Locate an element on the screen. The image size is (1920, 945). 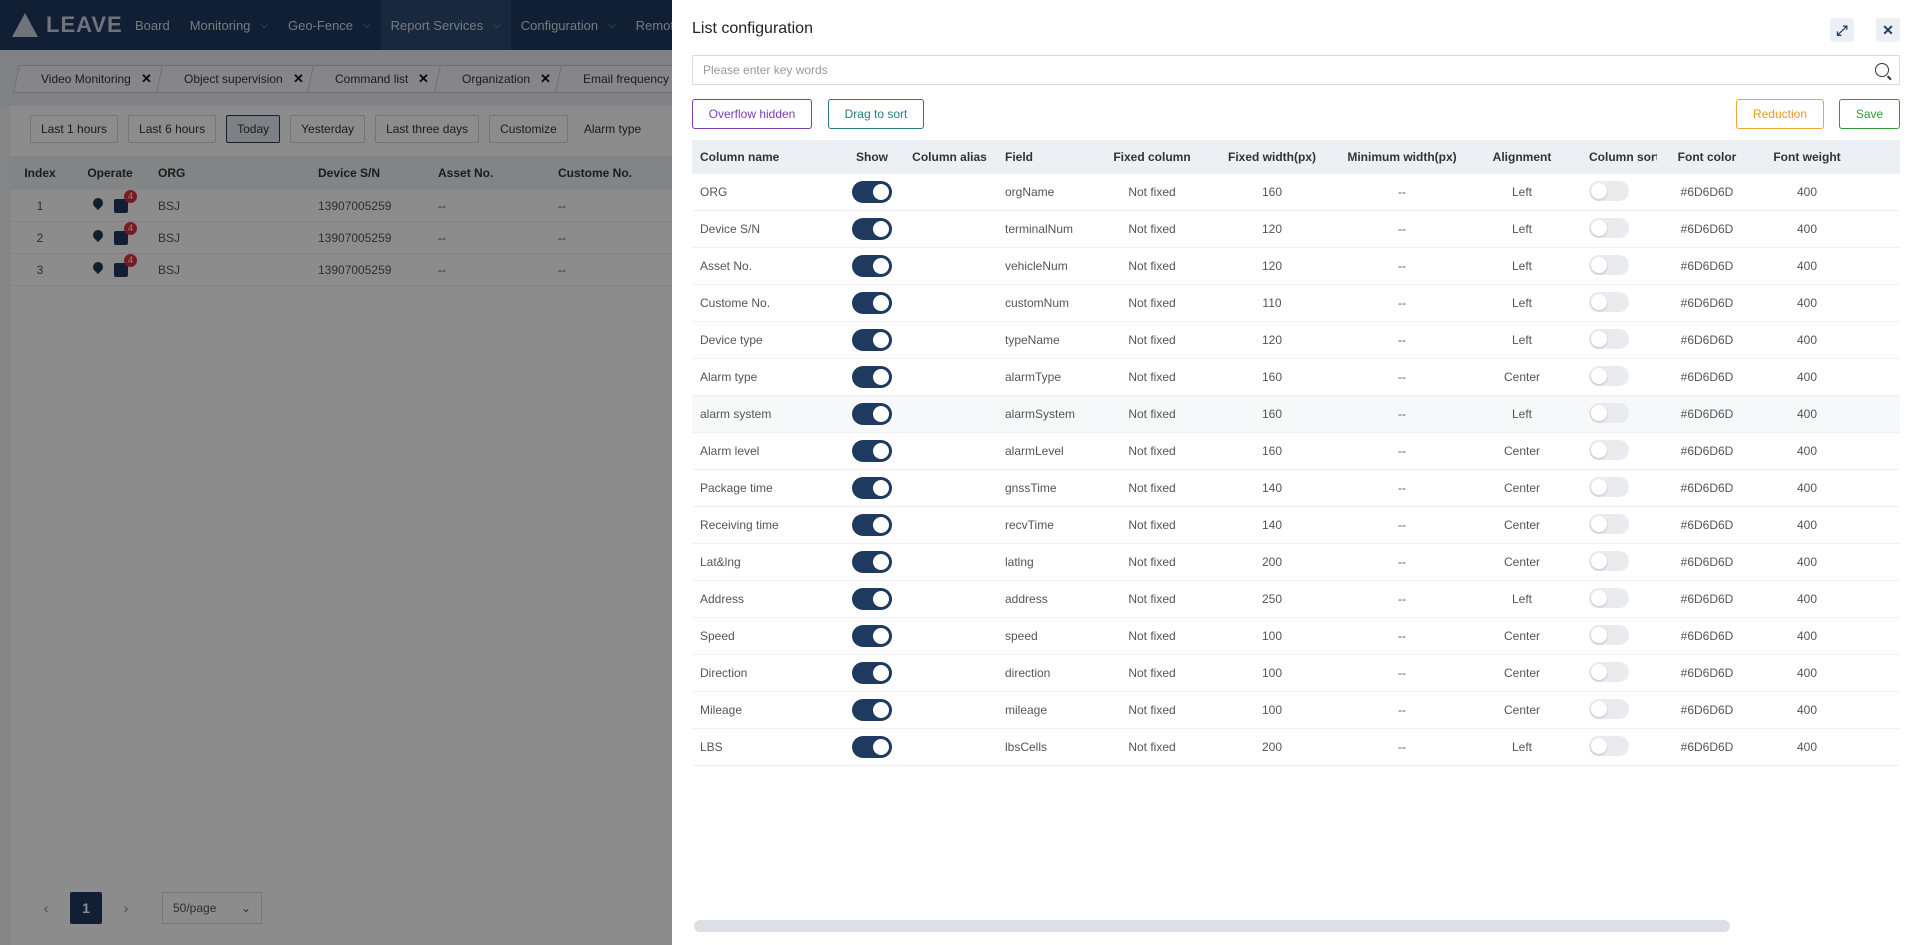
fixed-width-cell: 110 is located at coordinates (1272, 303).